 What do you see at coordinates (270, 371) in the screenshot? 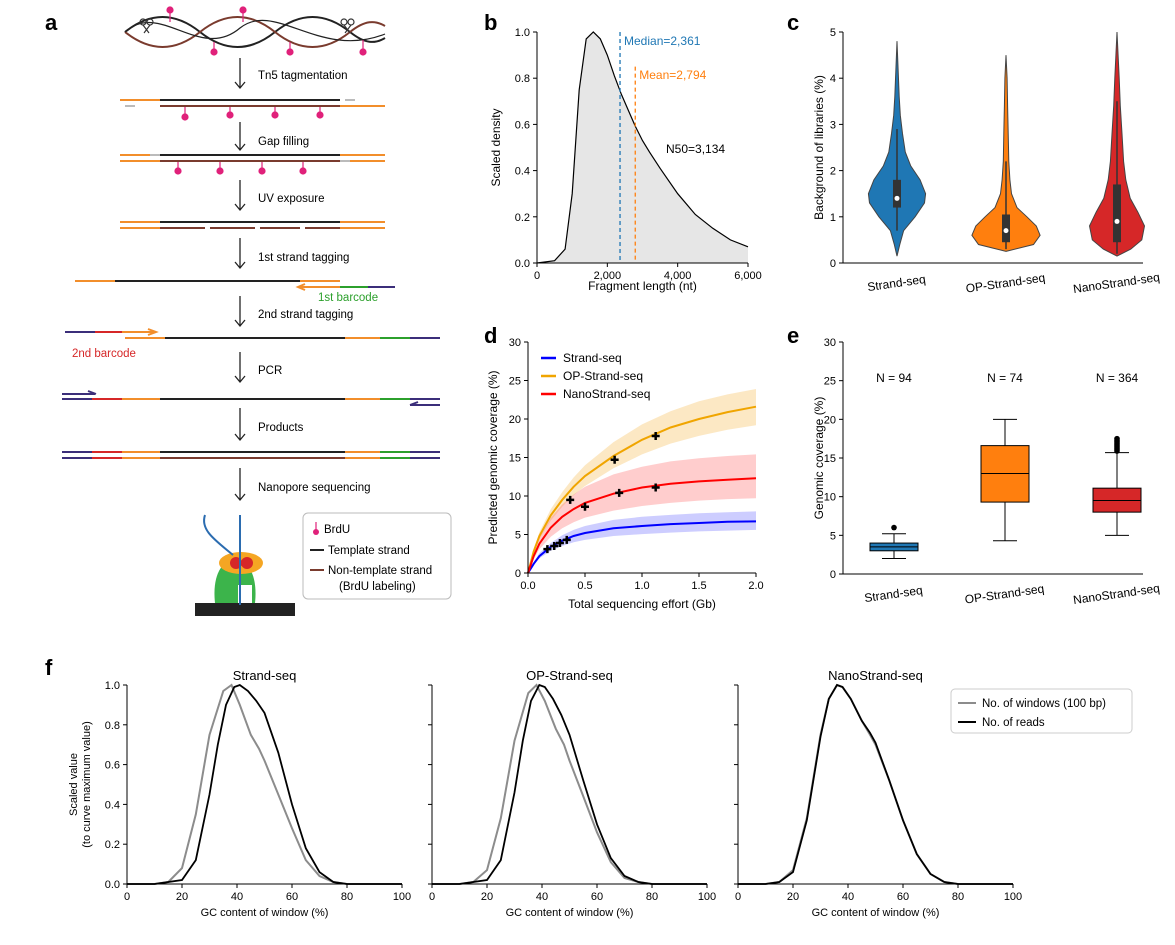
I see `workflow-step-label: PCR` at bounding box center [270, 371].